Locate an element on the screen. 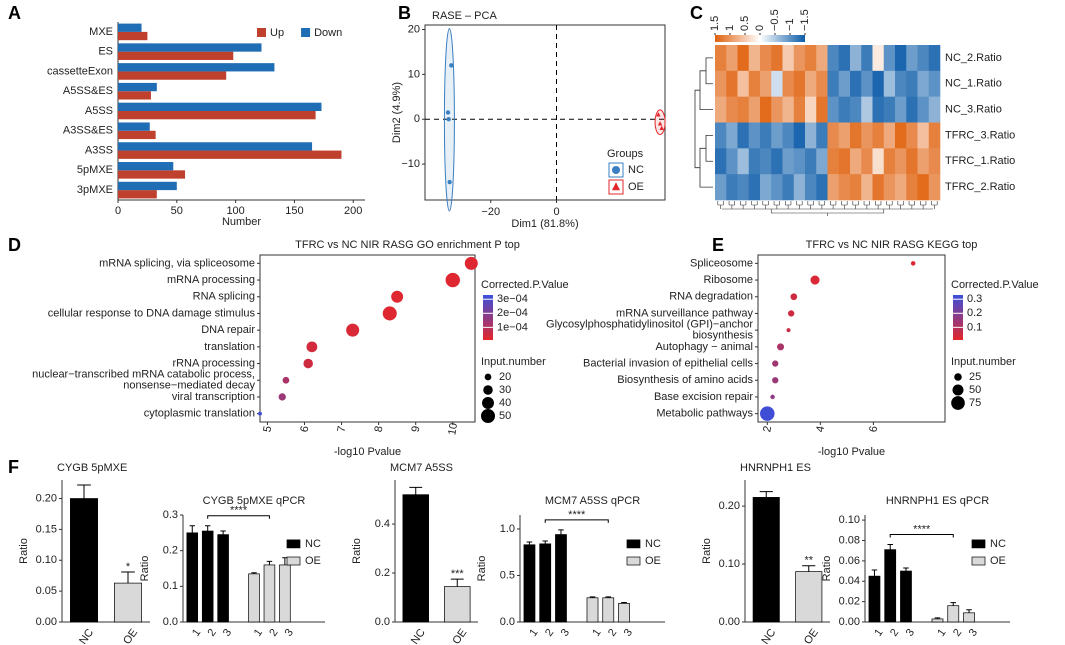 The image size is (1065, 645). category-label: Metabolic pathways is located at coordinates (704, 414).